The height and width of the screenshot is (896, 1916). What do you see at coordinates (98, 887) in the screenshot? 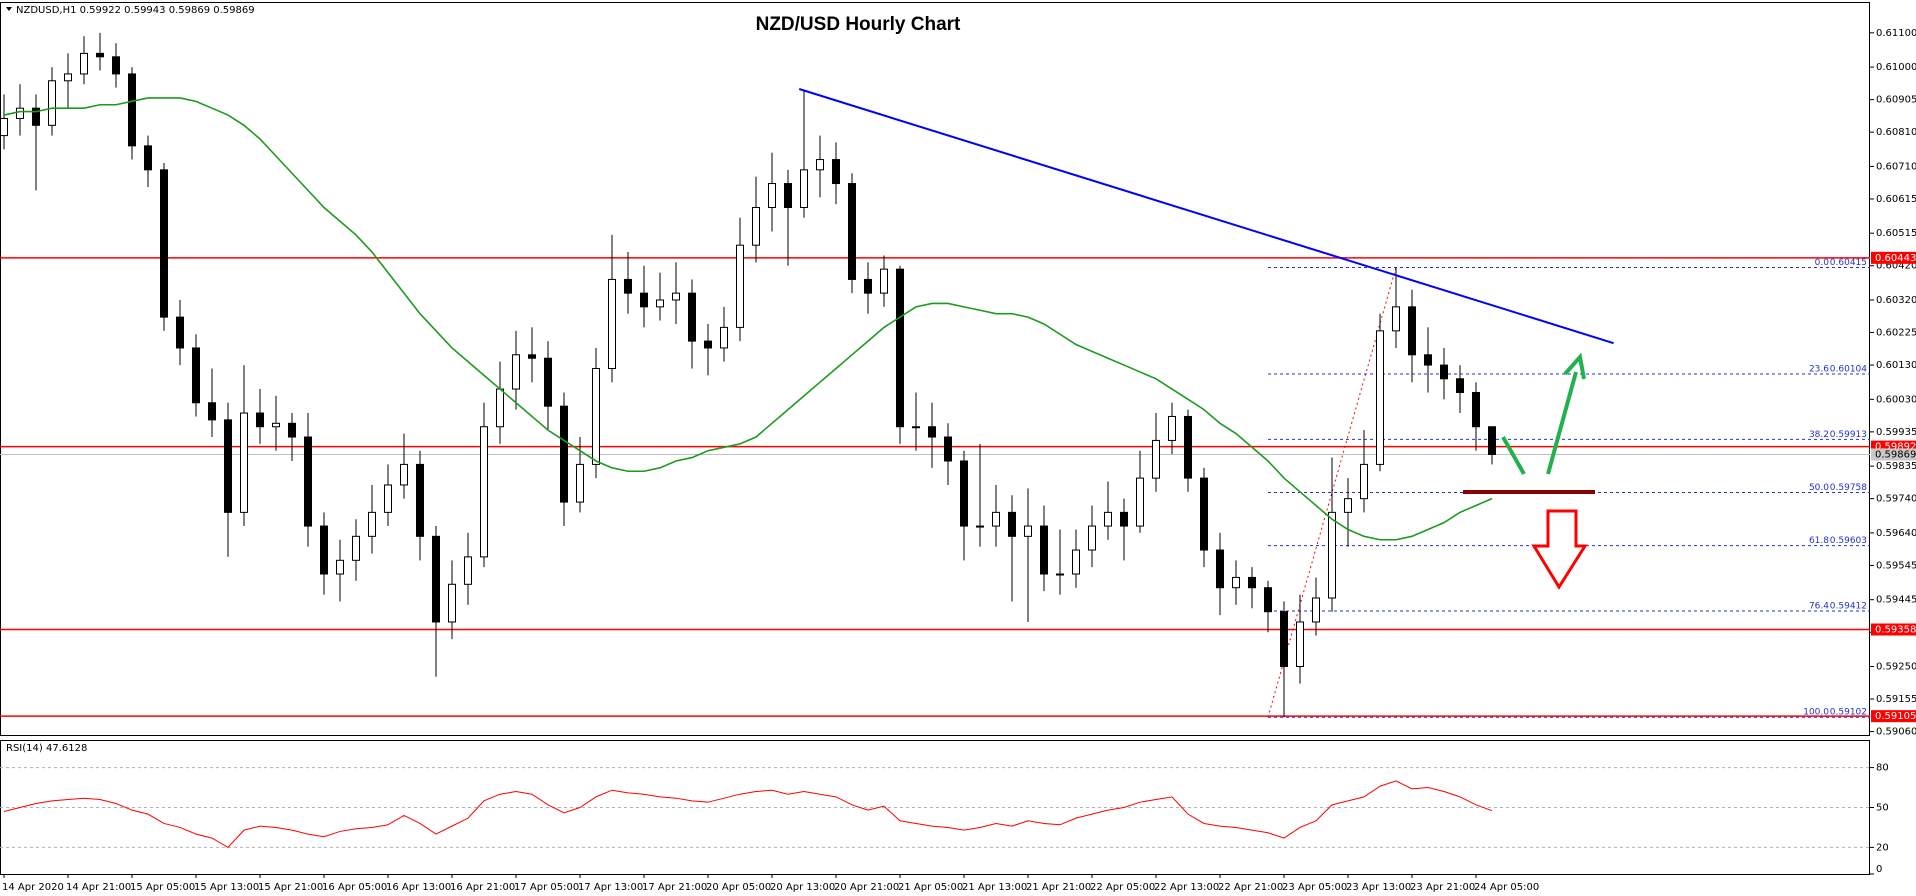
I see `x-tick-label: 14 Apr 21:00` at bounding box center [98, 887].